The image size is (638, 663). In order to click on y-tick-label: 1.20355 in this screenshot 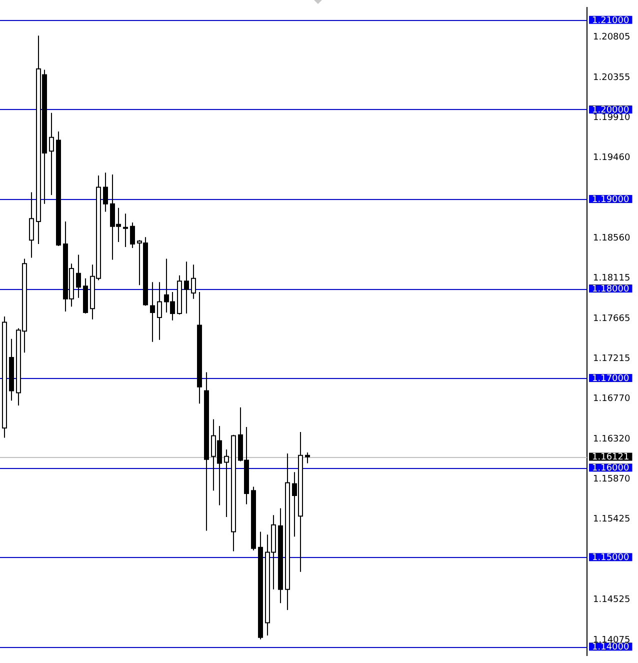, I will do `click(611, 78)`.